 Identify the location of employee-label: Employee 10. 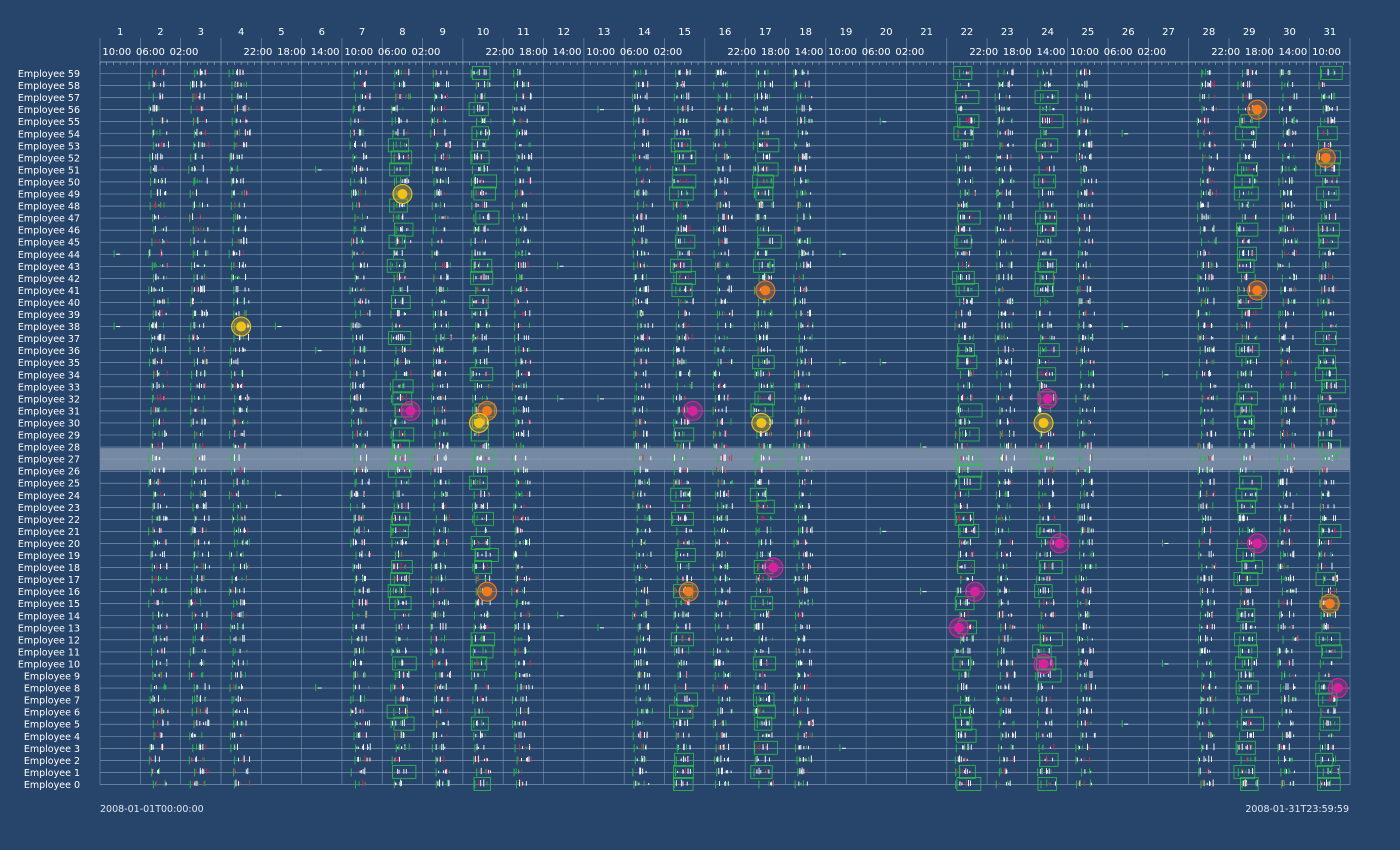
(49, 664).